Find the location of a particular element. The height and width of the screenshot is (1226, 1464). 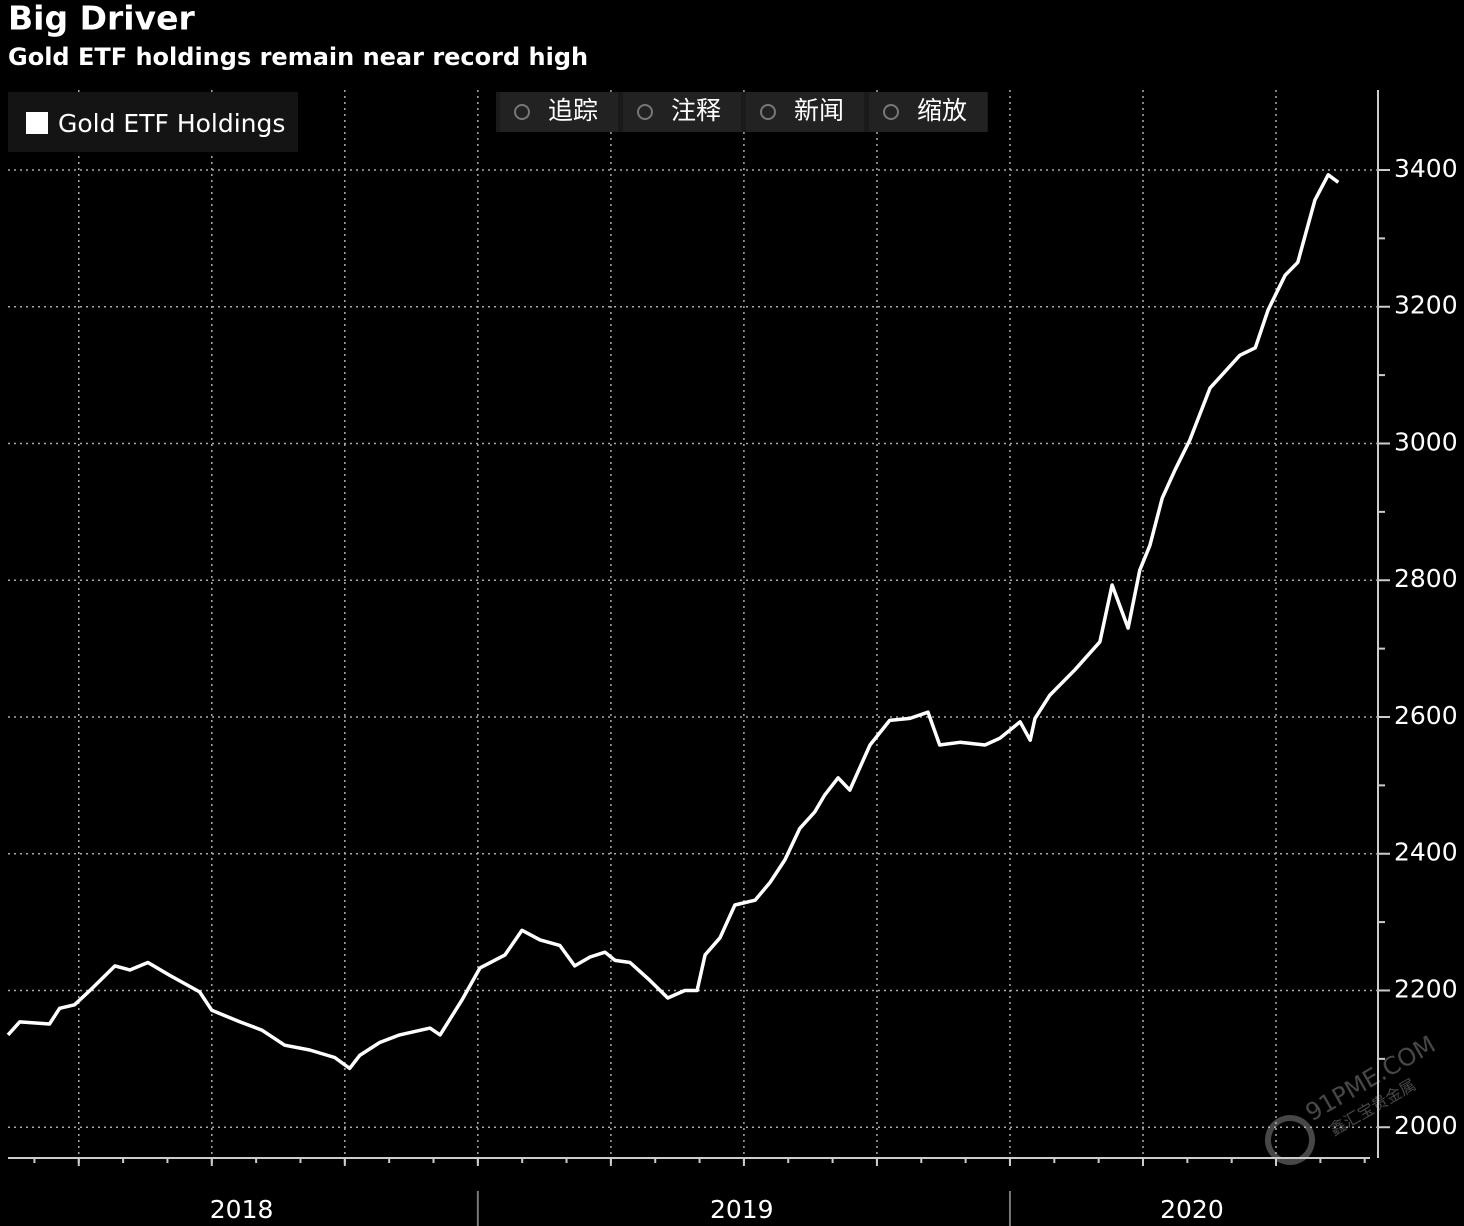

toolbar-label: 新闻 is located at coordinates (819, 110).